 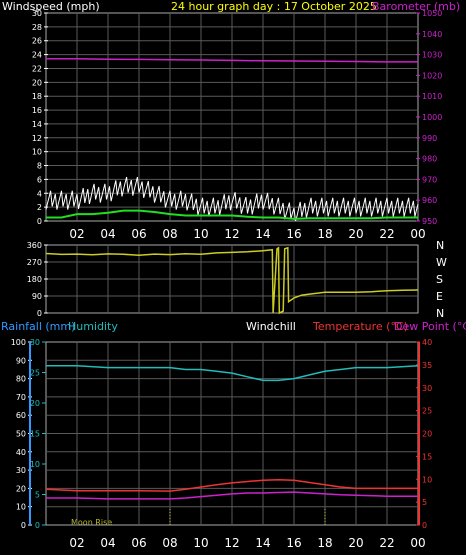 I want to click on rainfall-tick-label: 25, so click(x=35, y=373).